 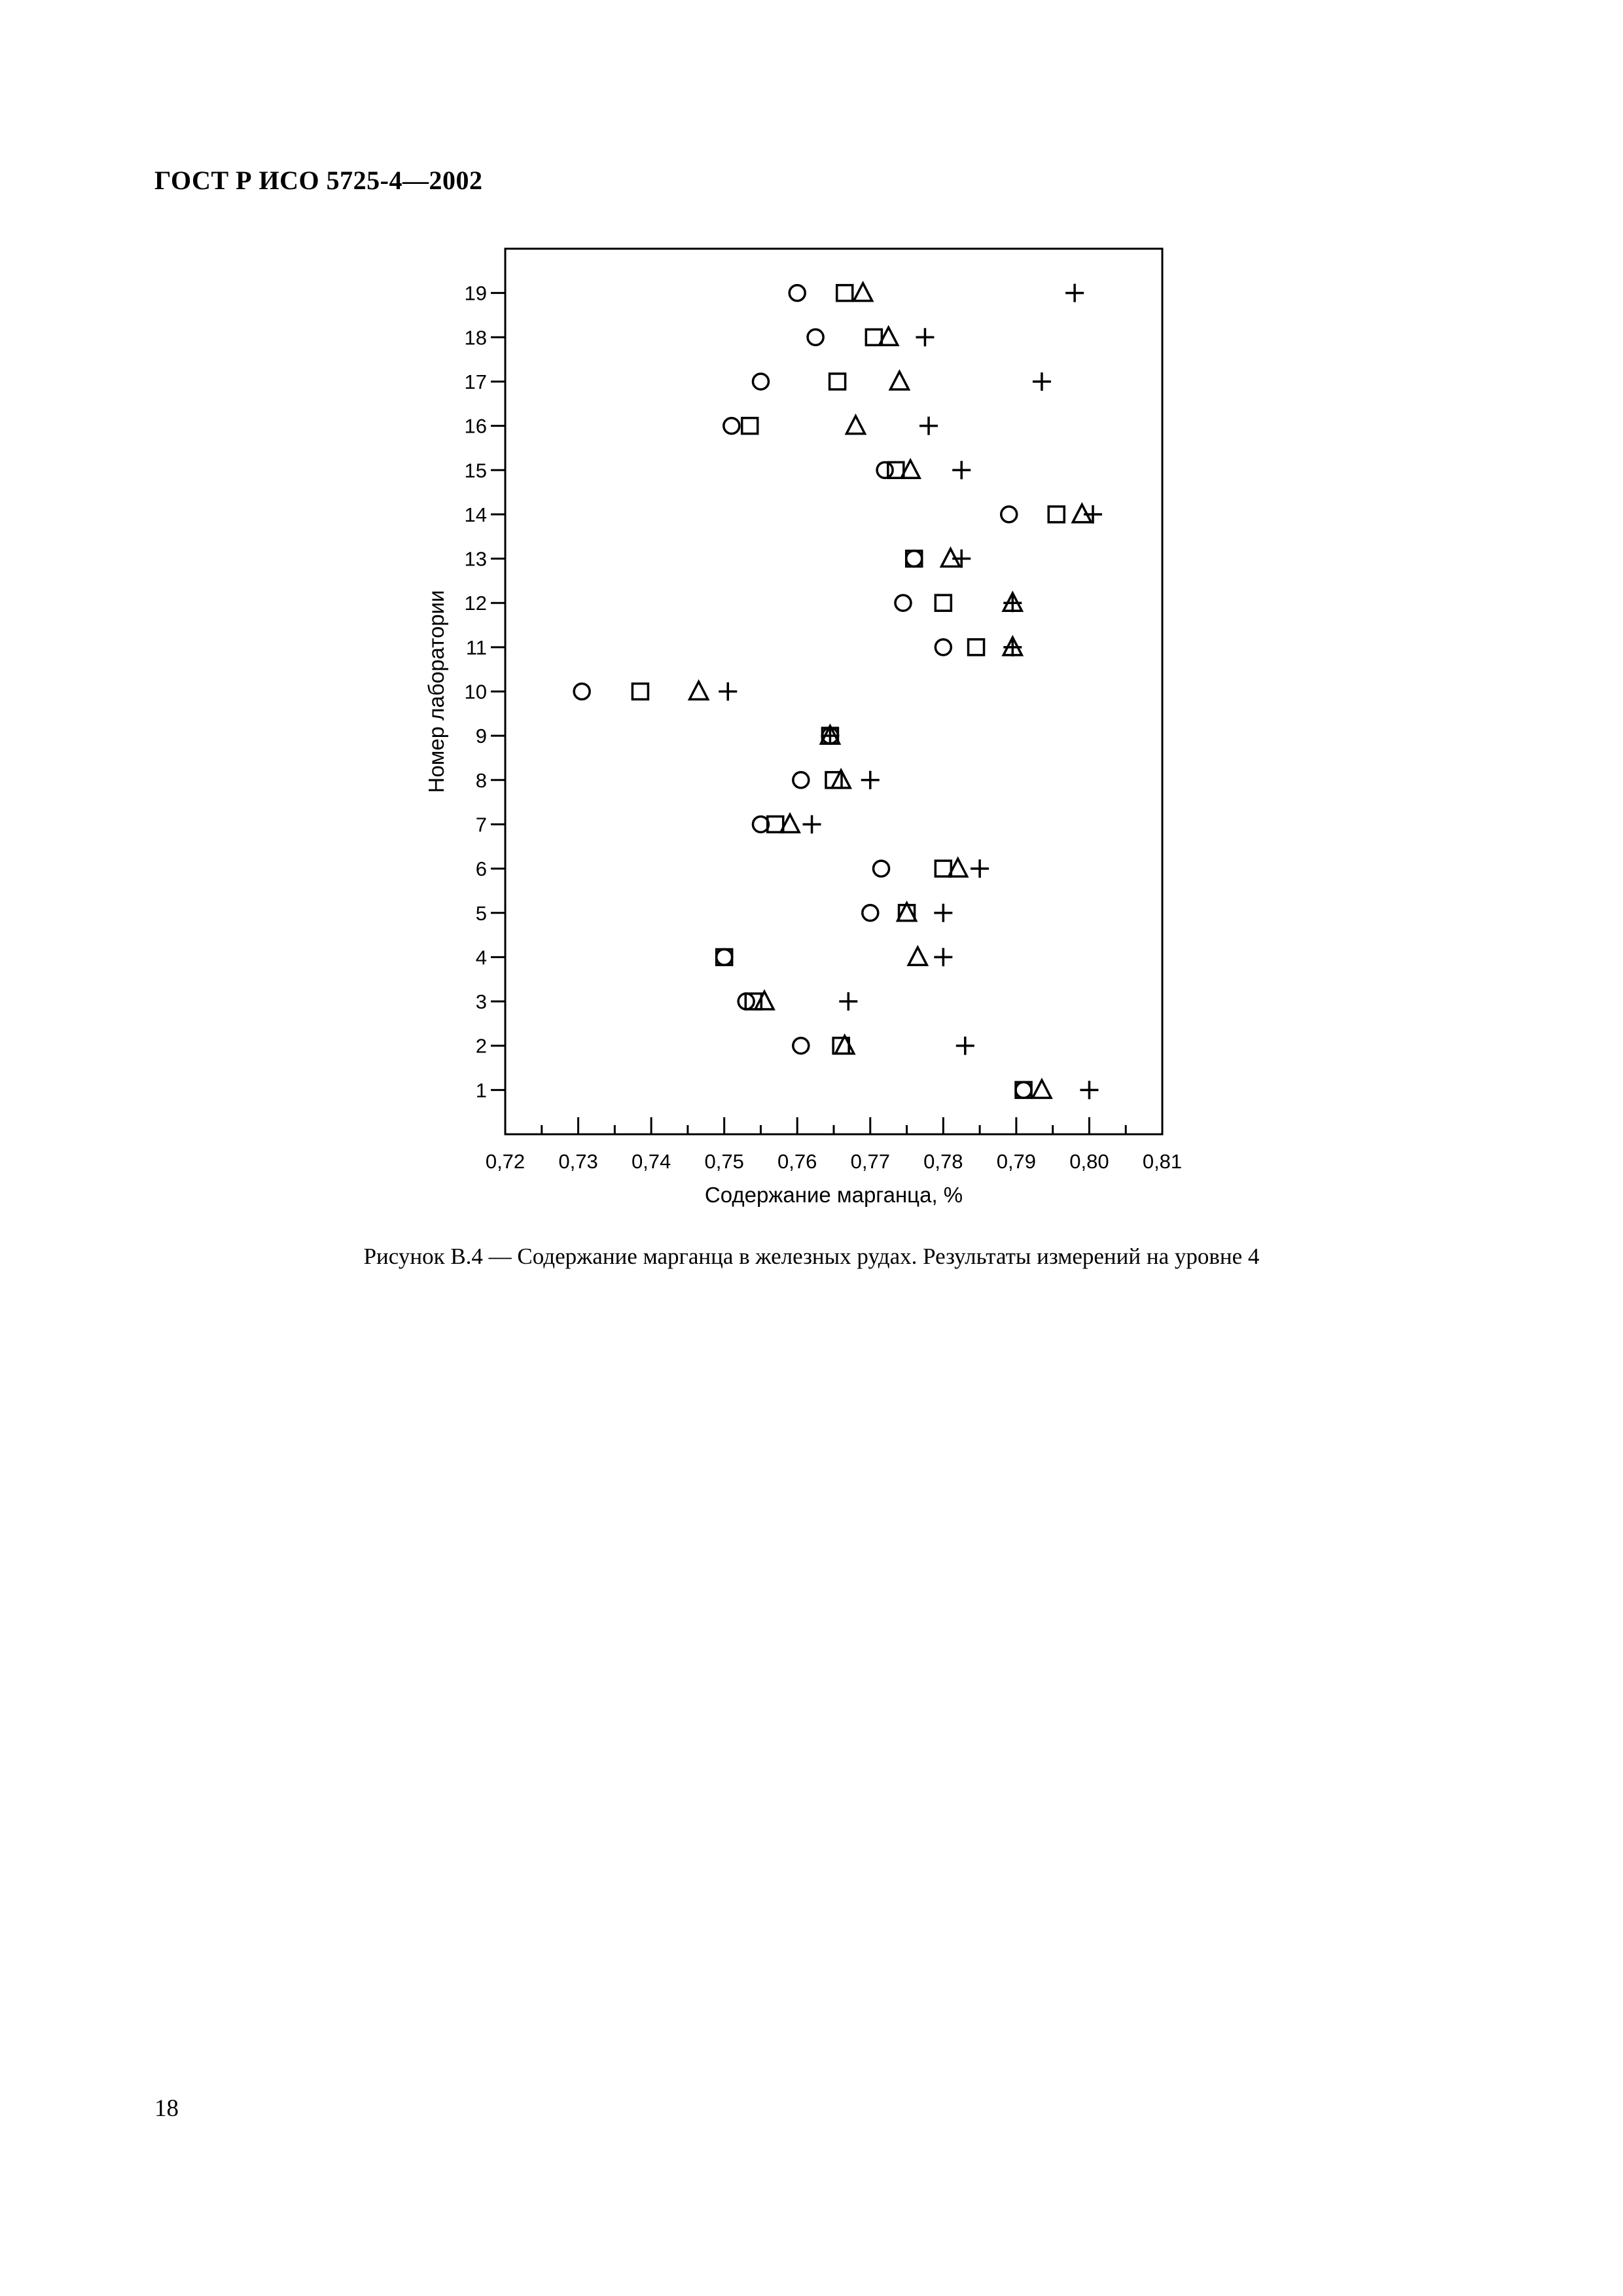 I want to click on y-tick-label: 13, so click(x=476, y=559).